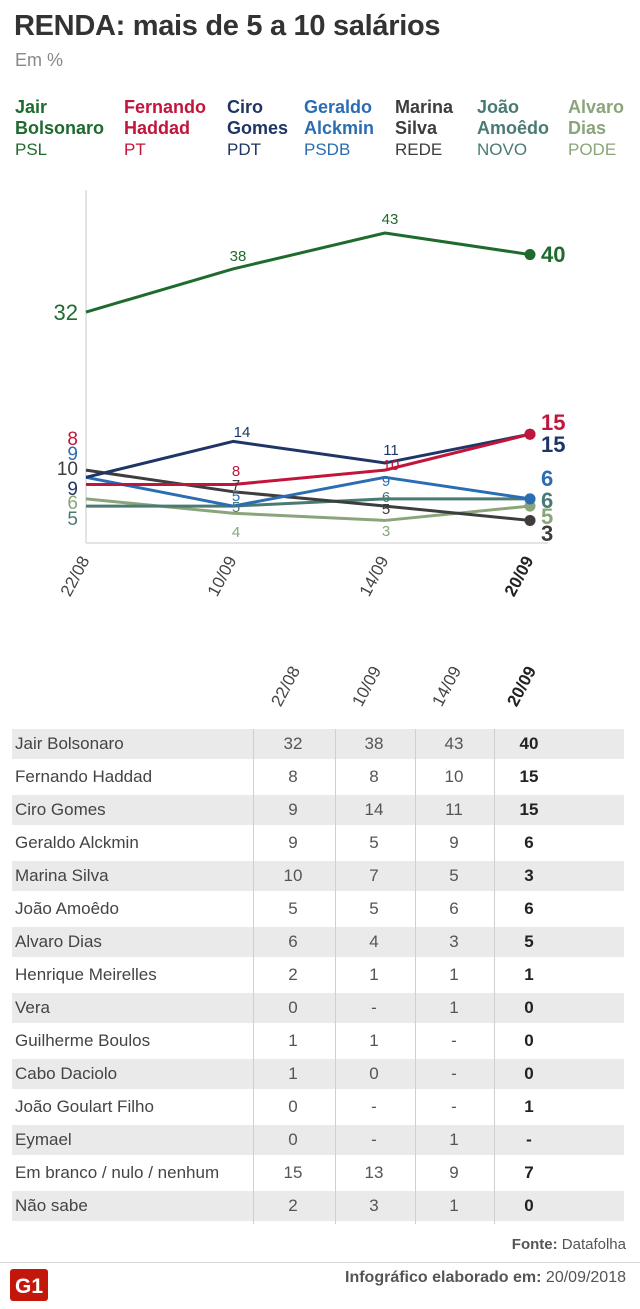 The height and width of the screenshot is (1309, 640). What do you see at coordinates (318, 876) in the screenshot?
I see `table-row: Marina Silva 10 7 5 3` at bounding box center [318, 876].